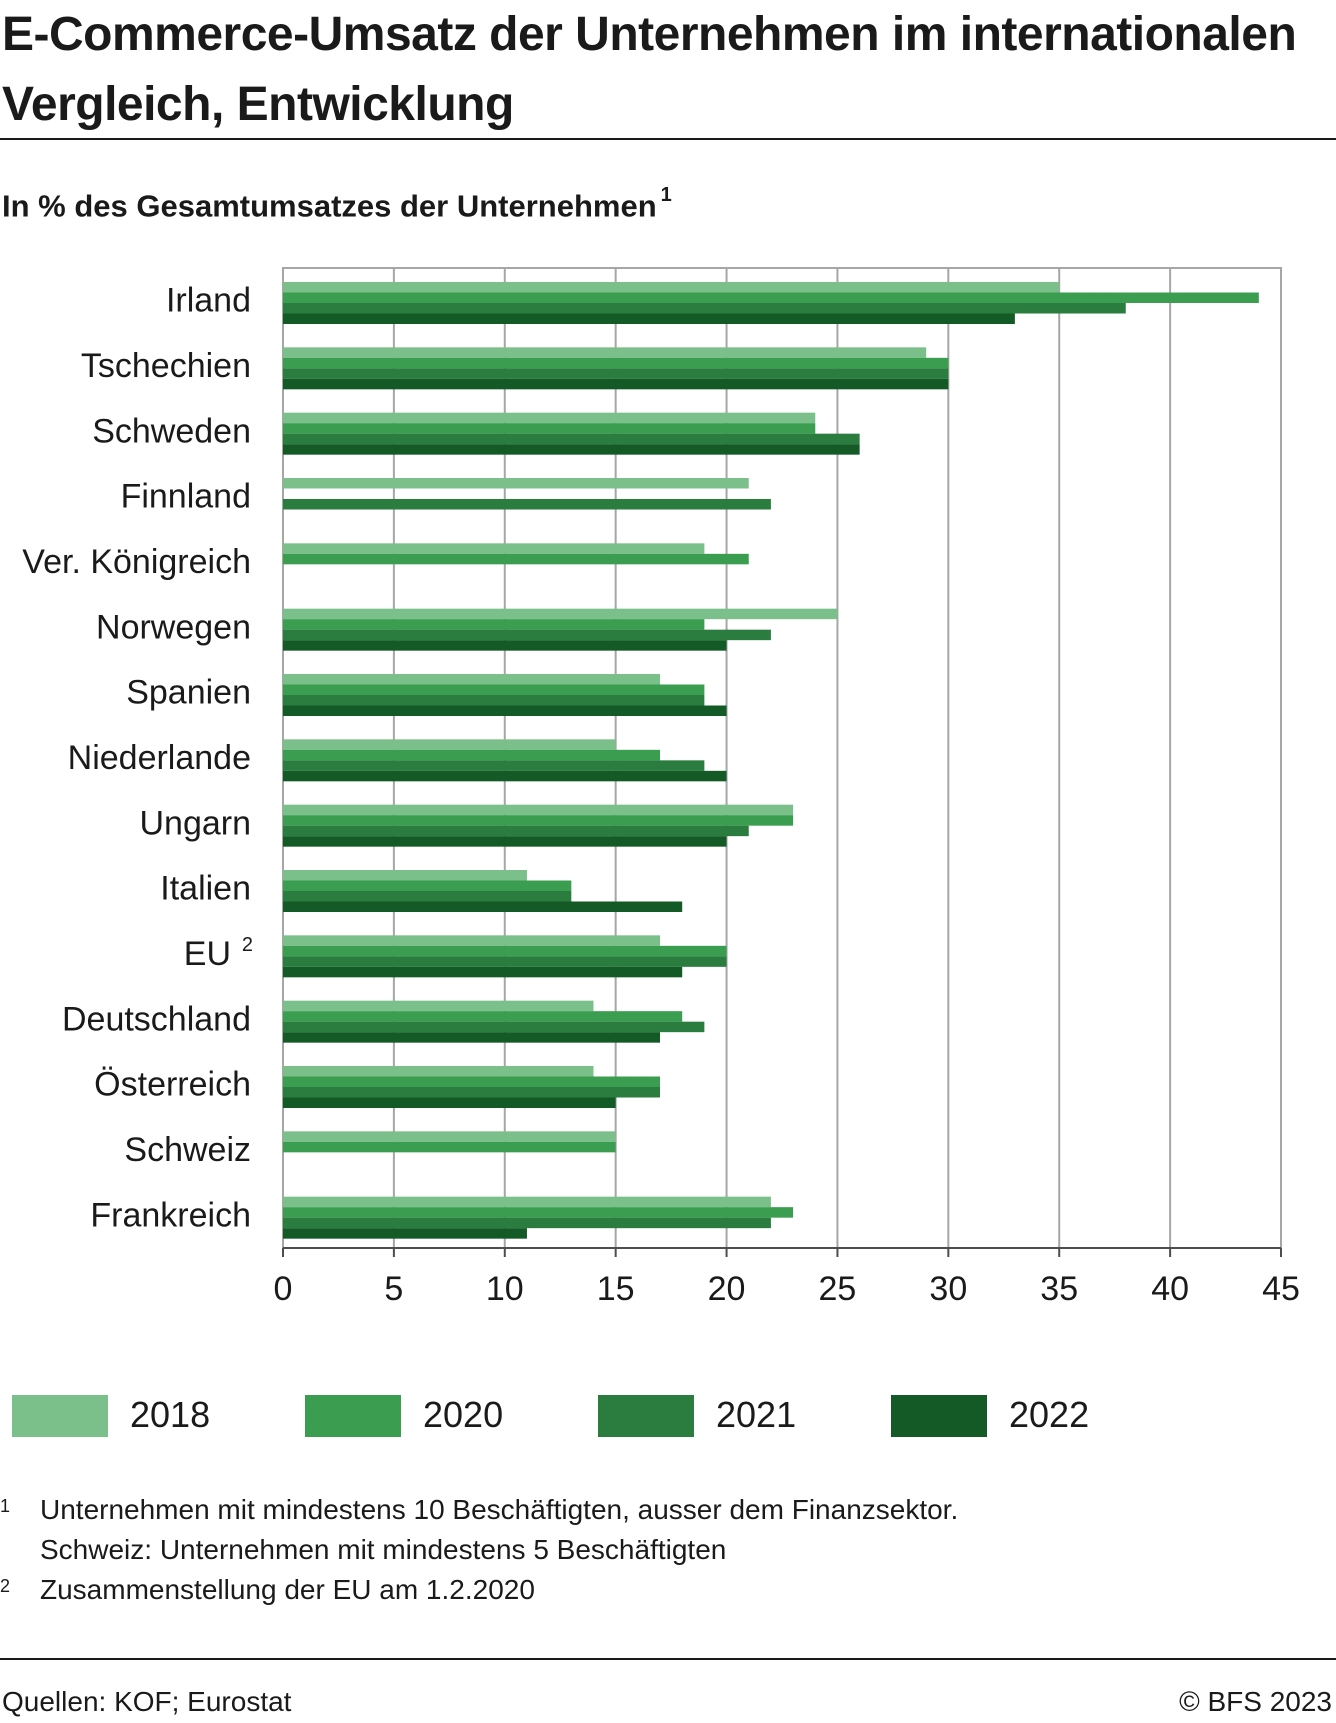 The image size is (1336, 1723). Describe the element at coordinates (60, 1416) in the screenshot. I see `legend-swatch-2018` at that location.